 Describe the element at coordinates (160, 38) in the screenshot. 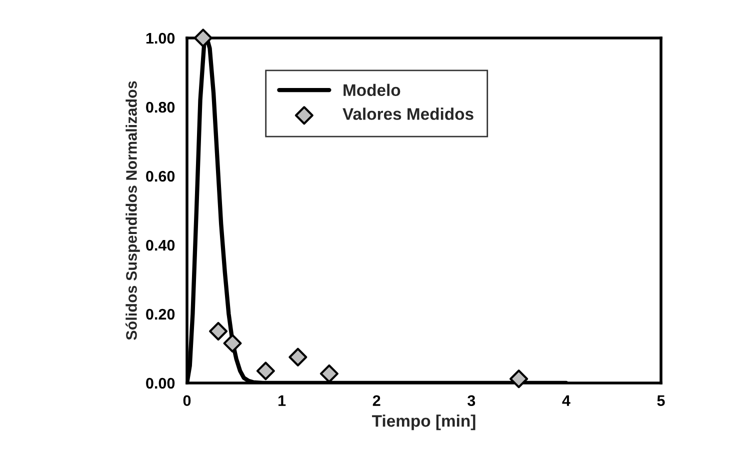

I see `y-tick-label: 1.00` at that location.